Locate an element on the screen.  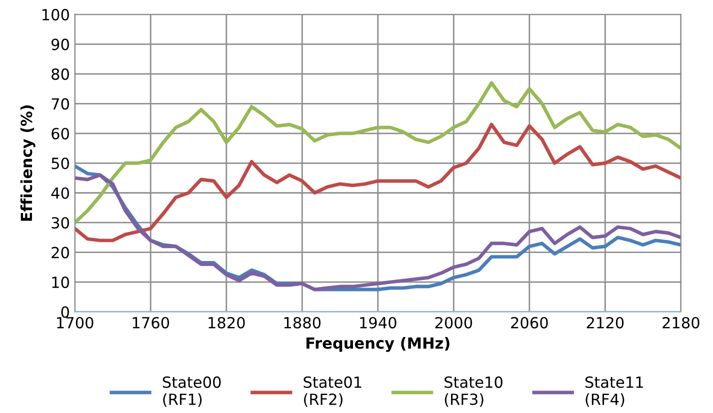
x-axis-title: Frequency (MHz) is located at coordinates (378, 344).